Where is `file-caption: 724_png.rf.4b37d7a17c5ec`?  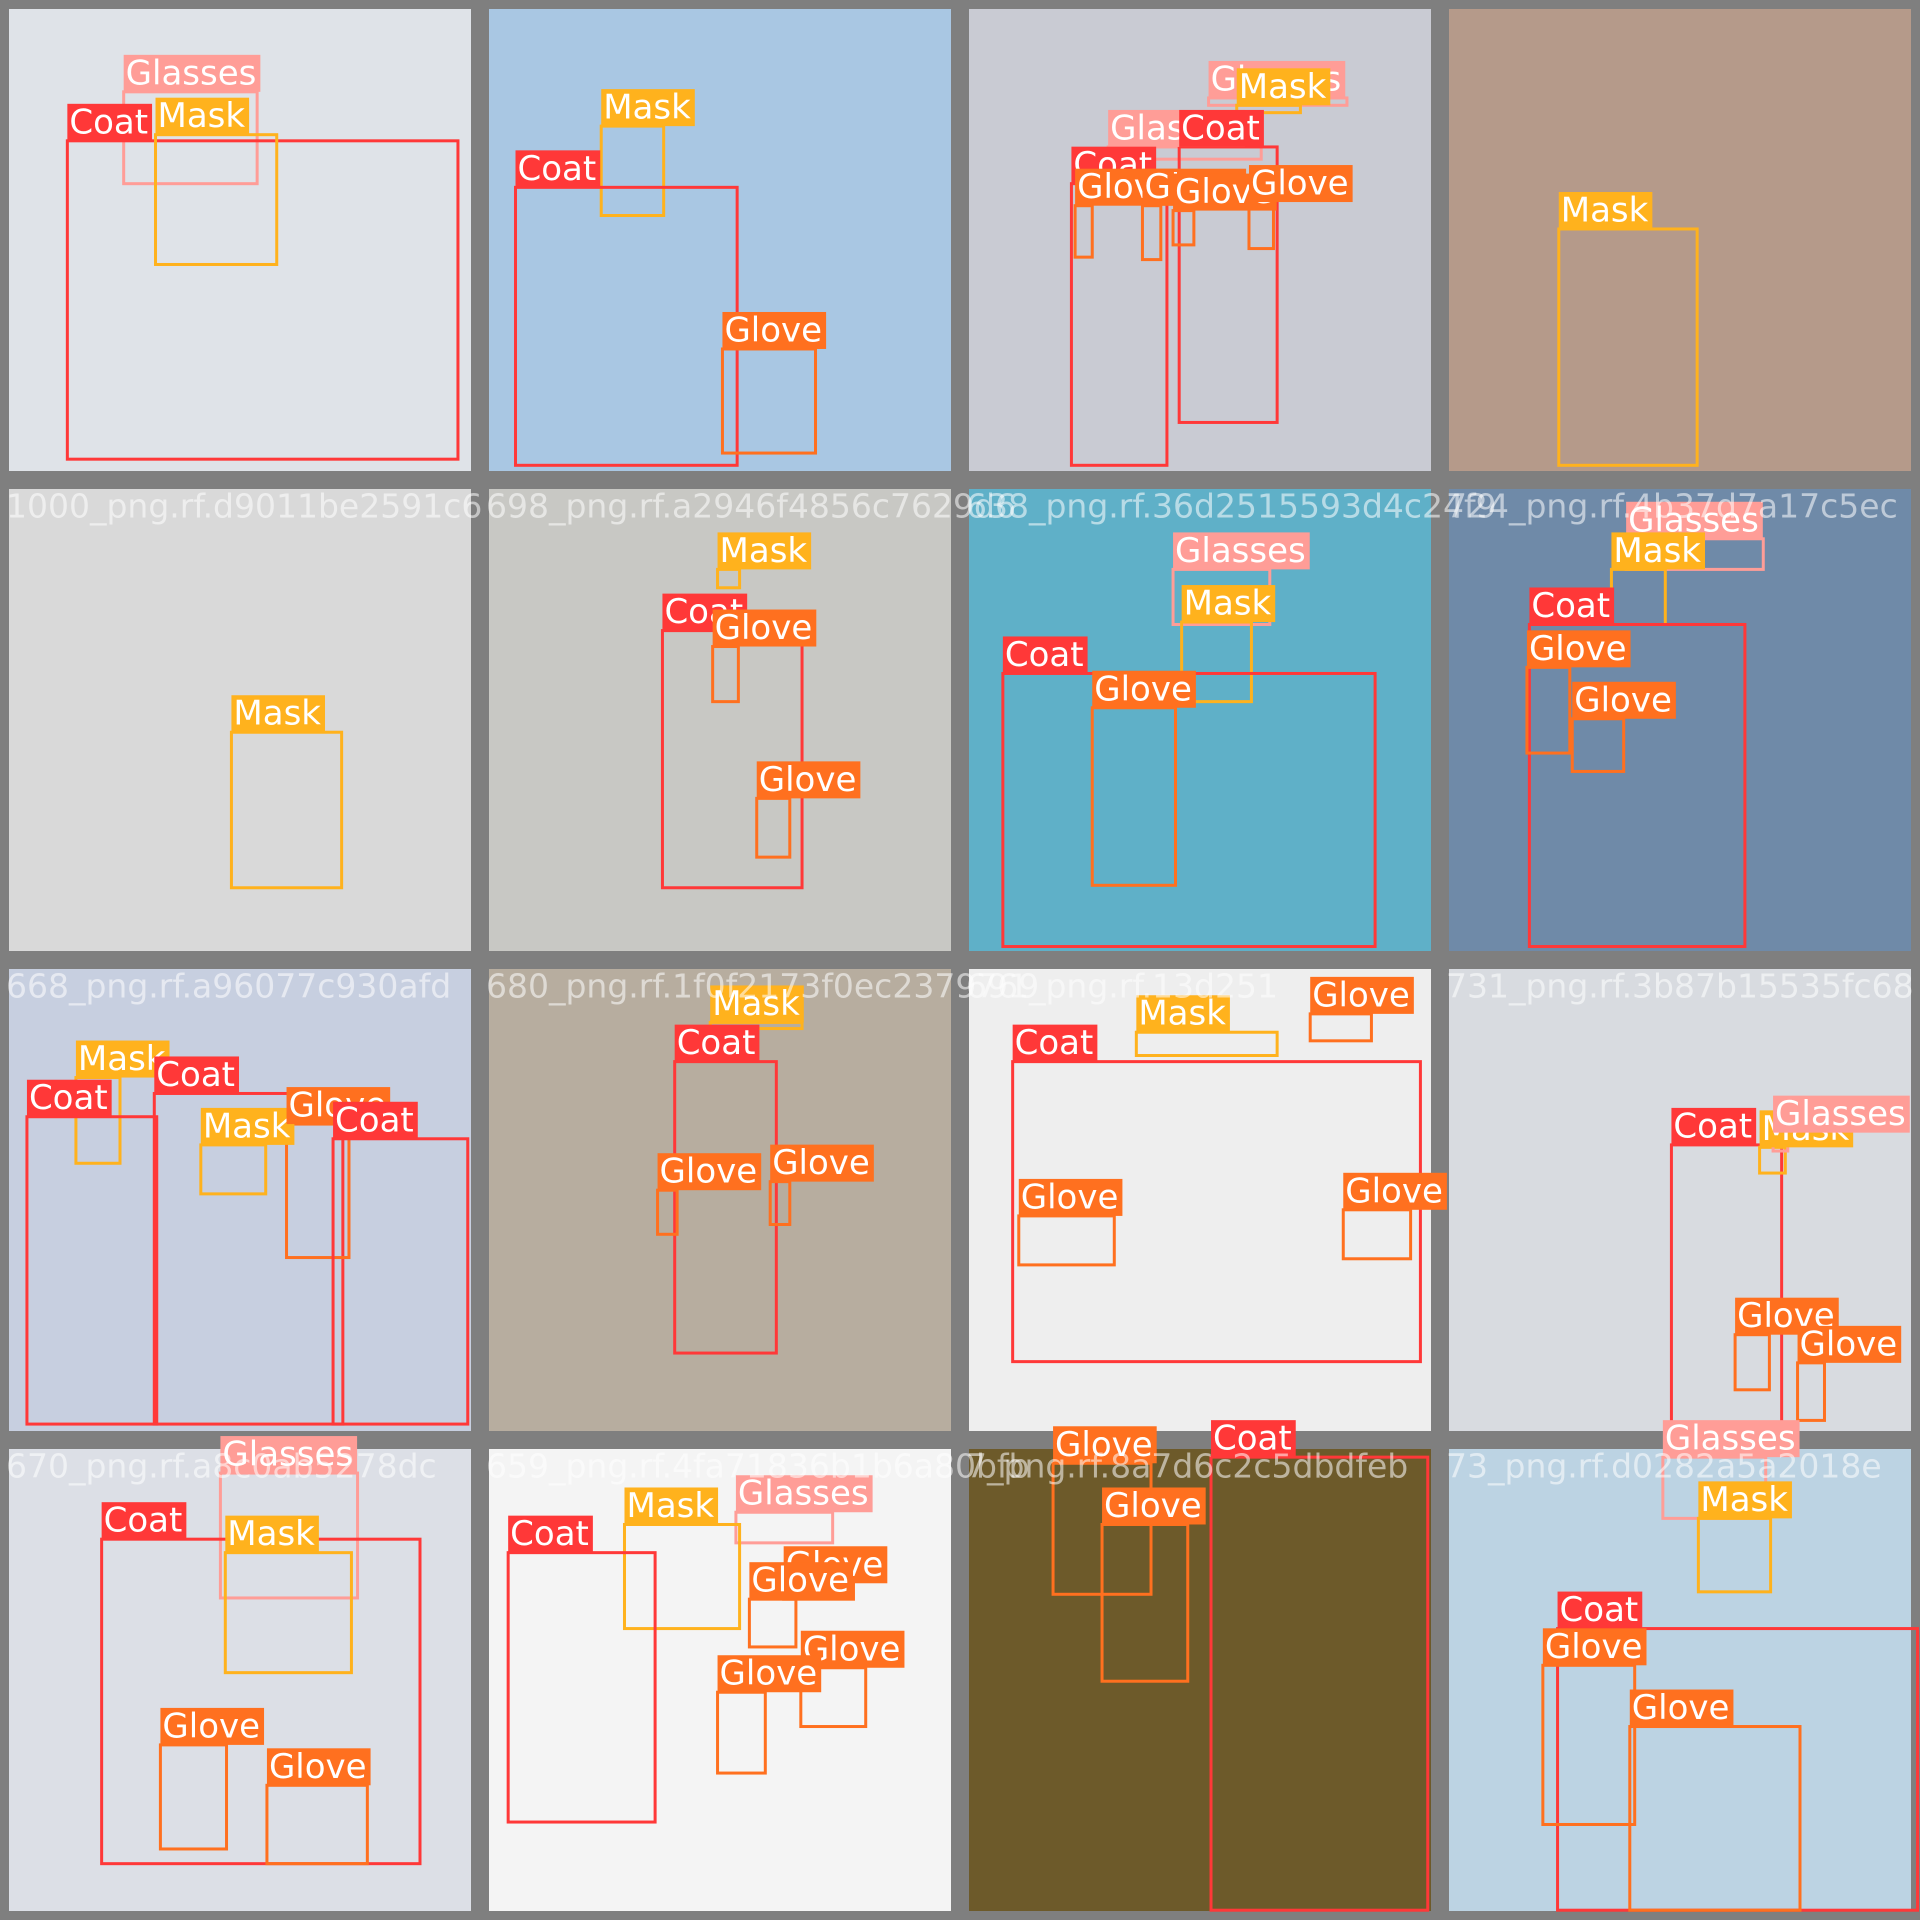
file-caption: 724_png.rf.4b37d7a17c5ec is located at coordinates (1672, 506).